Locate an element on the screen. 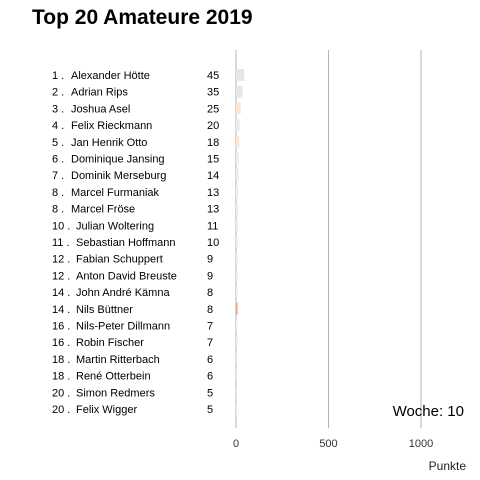  row-name: Dominique Jansing is located at coordinates (118, 160).